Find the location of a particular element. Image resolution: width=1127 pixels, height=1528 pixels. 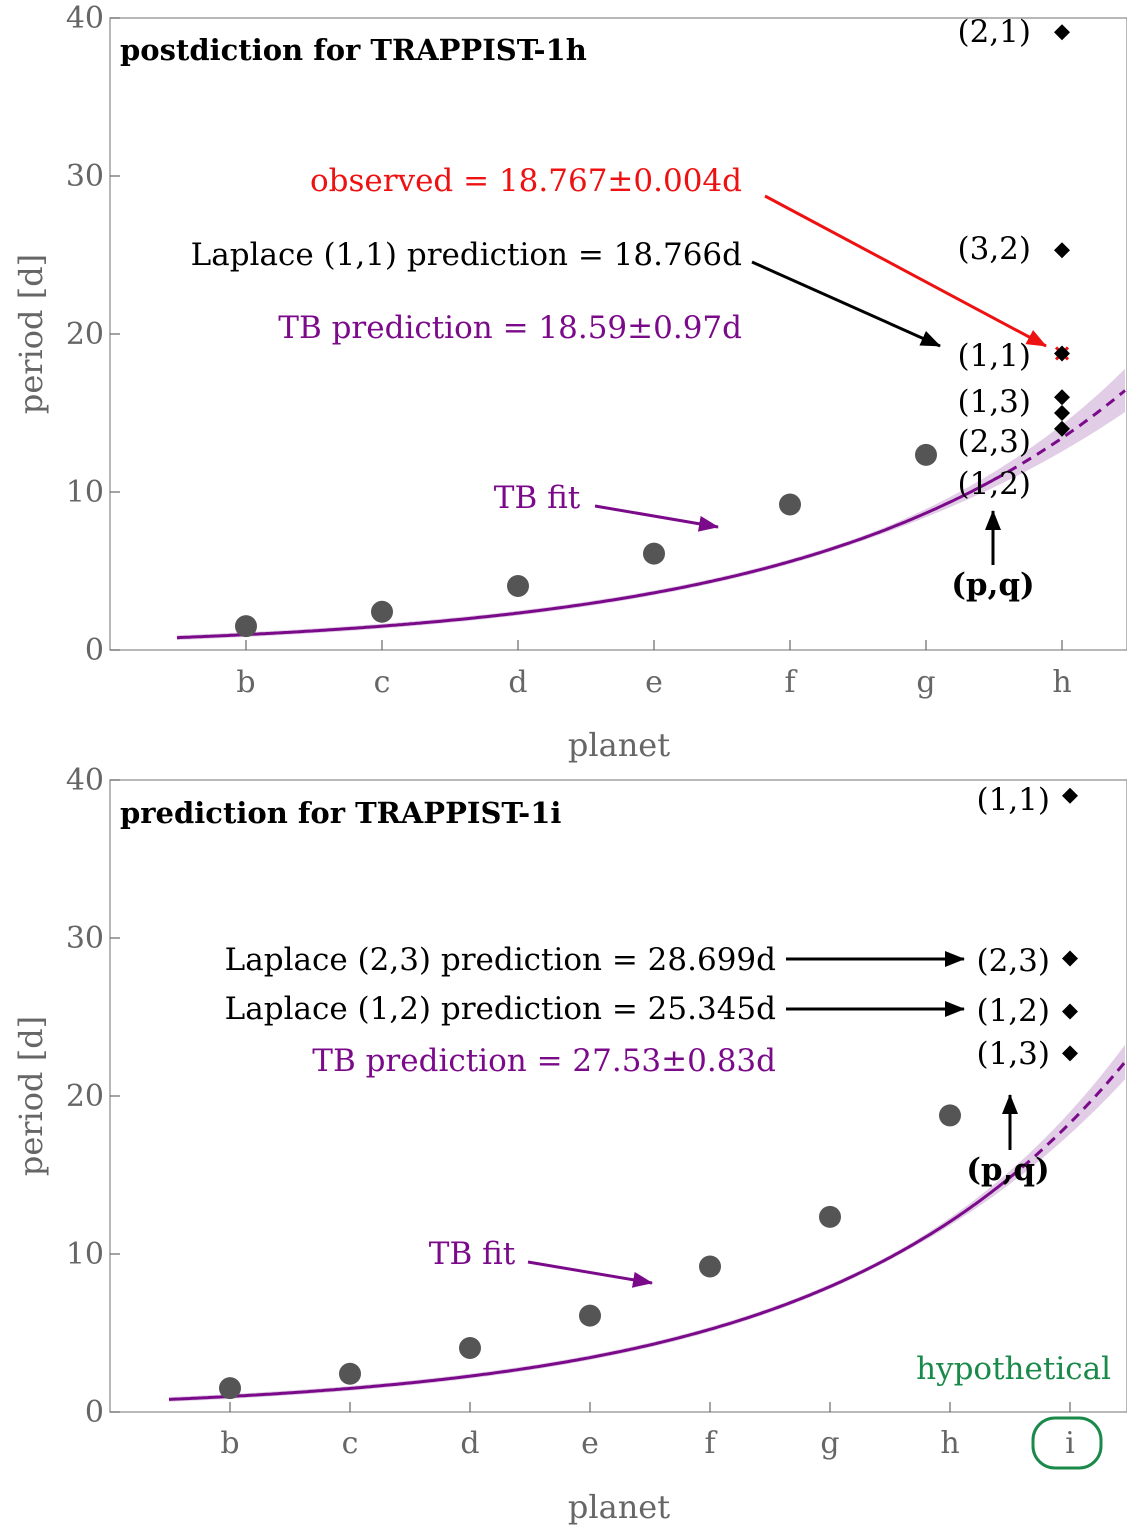

observed-arrow is located at coordinates (905, 271).